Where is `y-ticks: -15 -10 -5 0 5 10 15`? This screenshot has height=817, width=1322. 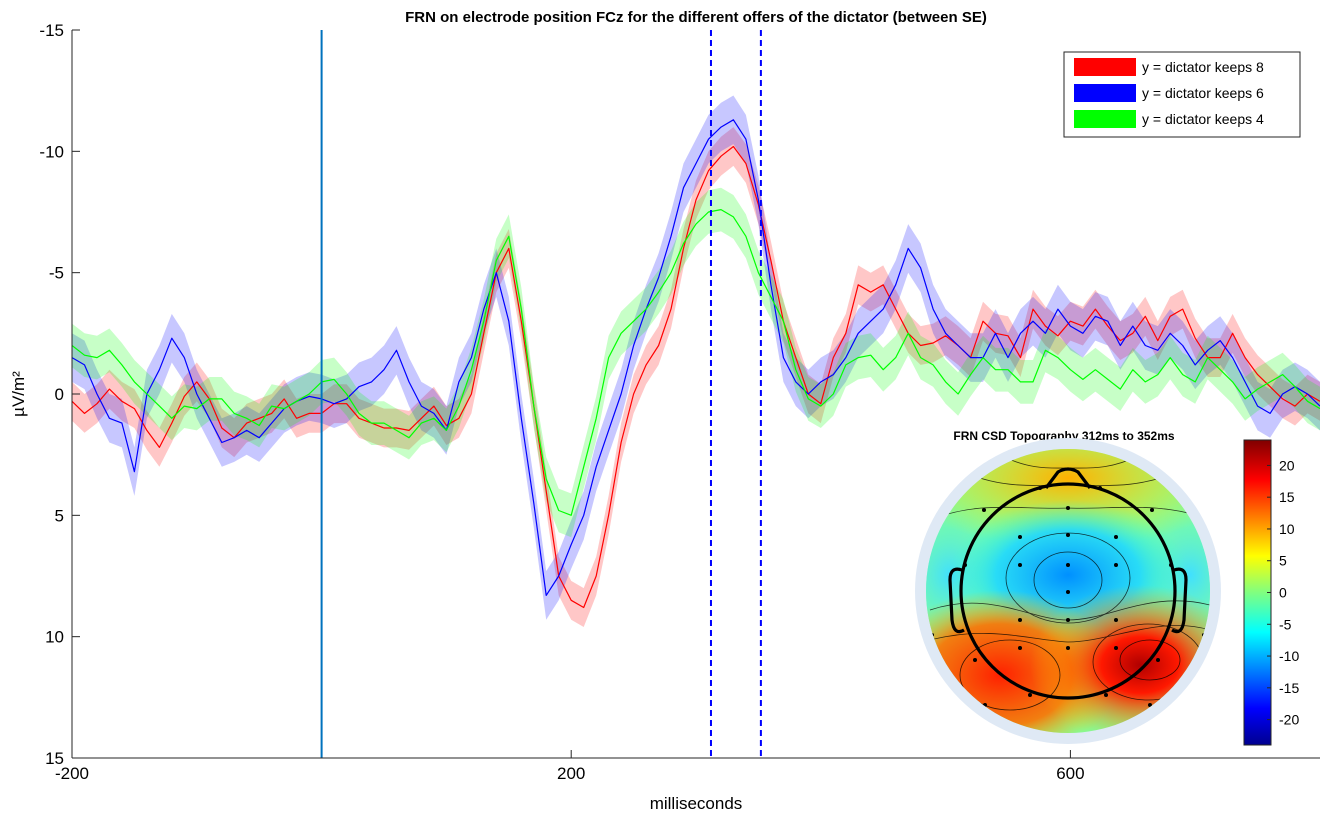 y-ticks: -15 -10 -5 0 5 10 15 is located at coordinates (59, 394).